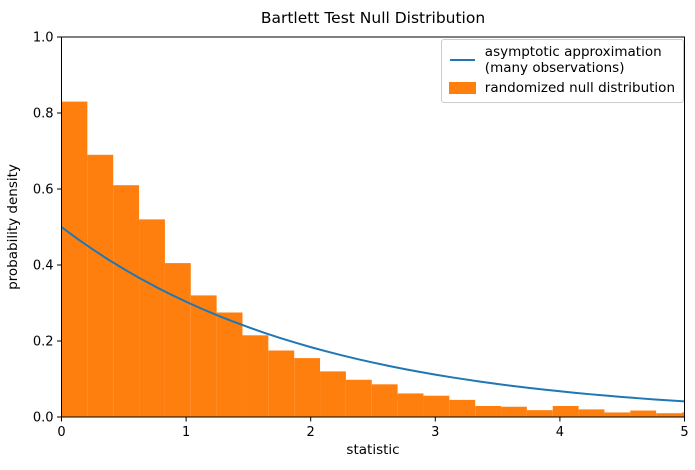 This screenshot has width=695, height=470. Describe the element at coordinates (462, 88) in the screenshot. I see `patch-swatch-icon` at that location.